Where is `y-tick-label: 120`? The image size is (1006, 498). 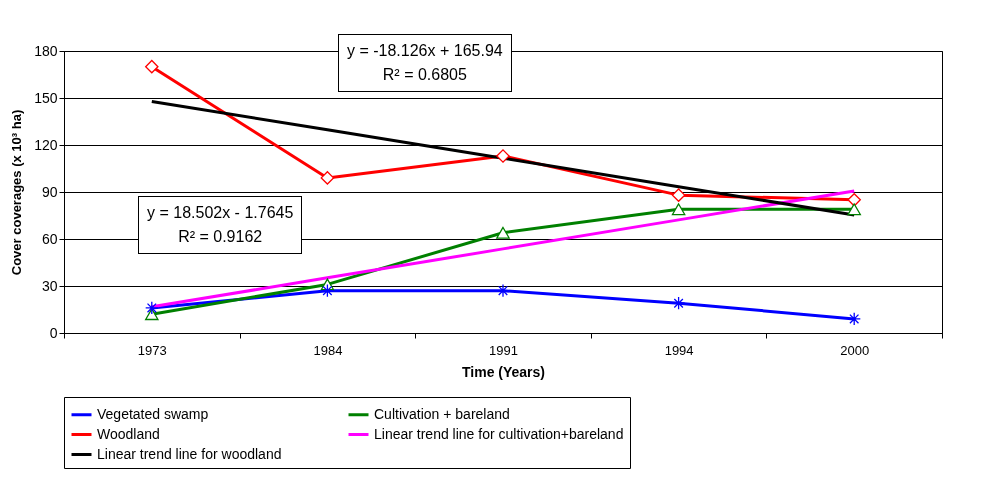 y-tick-label: 120 is located at coordinates (46, 144).